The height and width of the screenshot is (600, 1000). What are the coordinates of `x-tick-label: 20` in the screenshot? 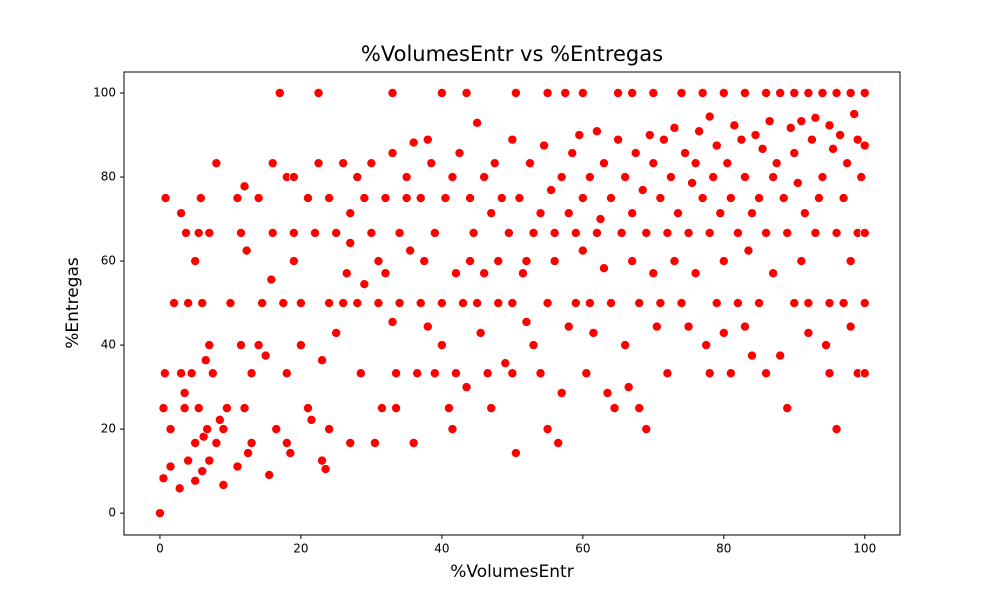 It's located at (300, 549).